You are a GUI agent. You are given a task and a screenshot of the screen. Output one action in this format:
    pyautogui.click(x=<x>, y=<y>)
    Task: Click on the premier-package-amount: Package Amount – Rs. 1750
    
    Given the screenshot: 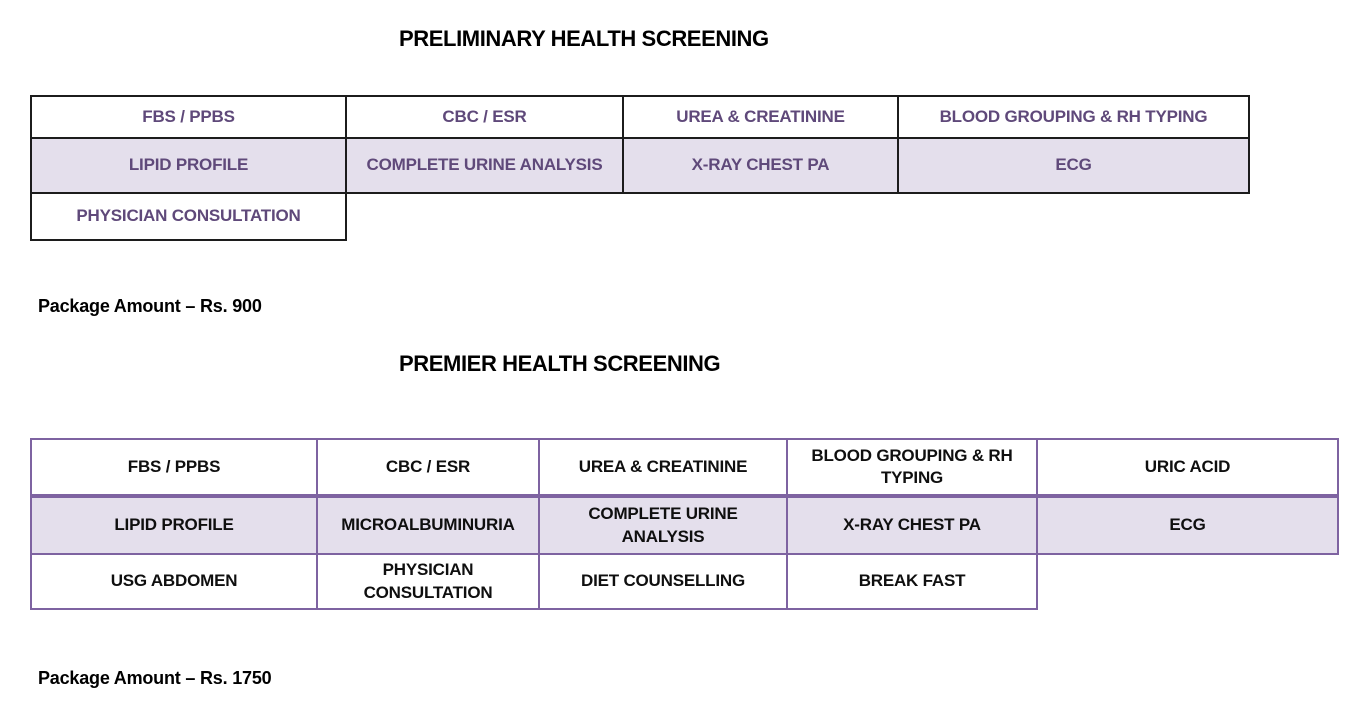 What is the action you would take?
    pyautogui.click(x=155, y=678)
    